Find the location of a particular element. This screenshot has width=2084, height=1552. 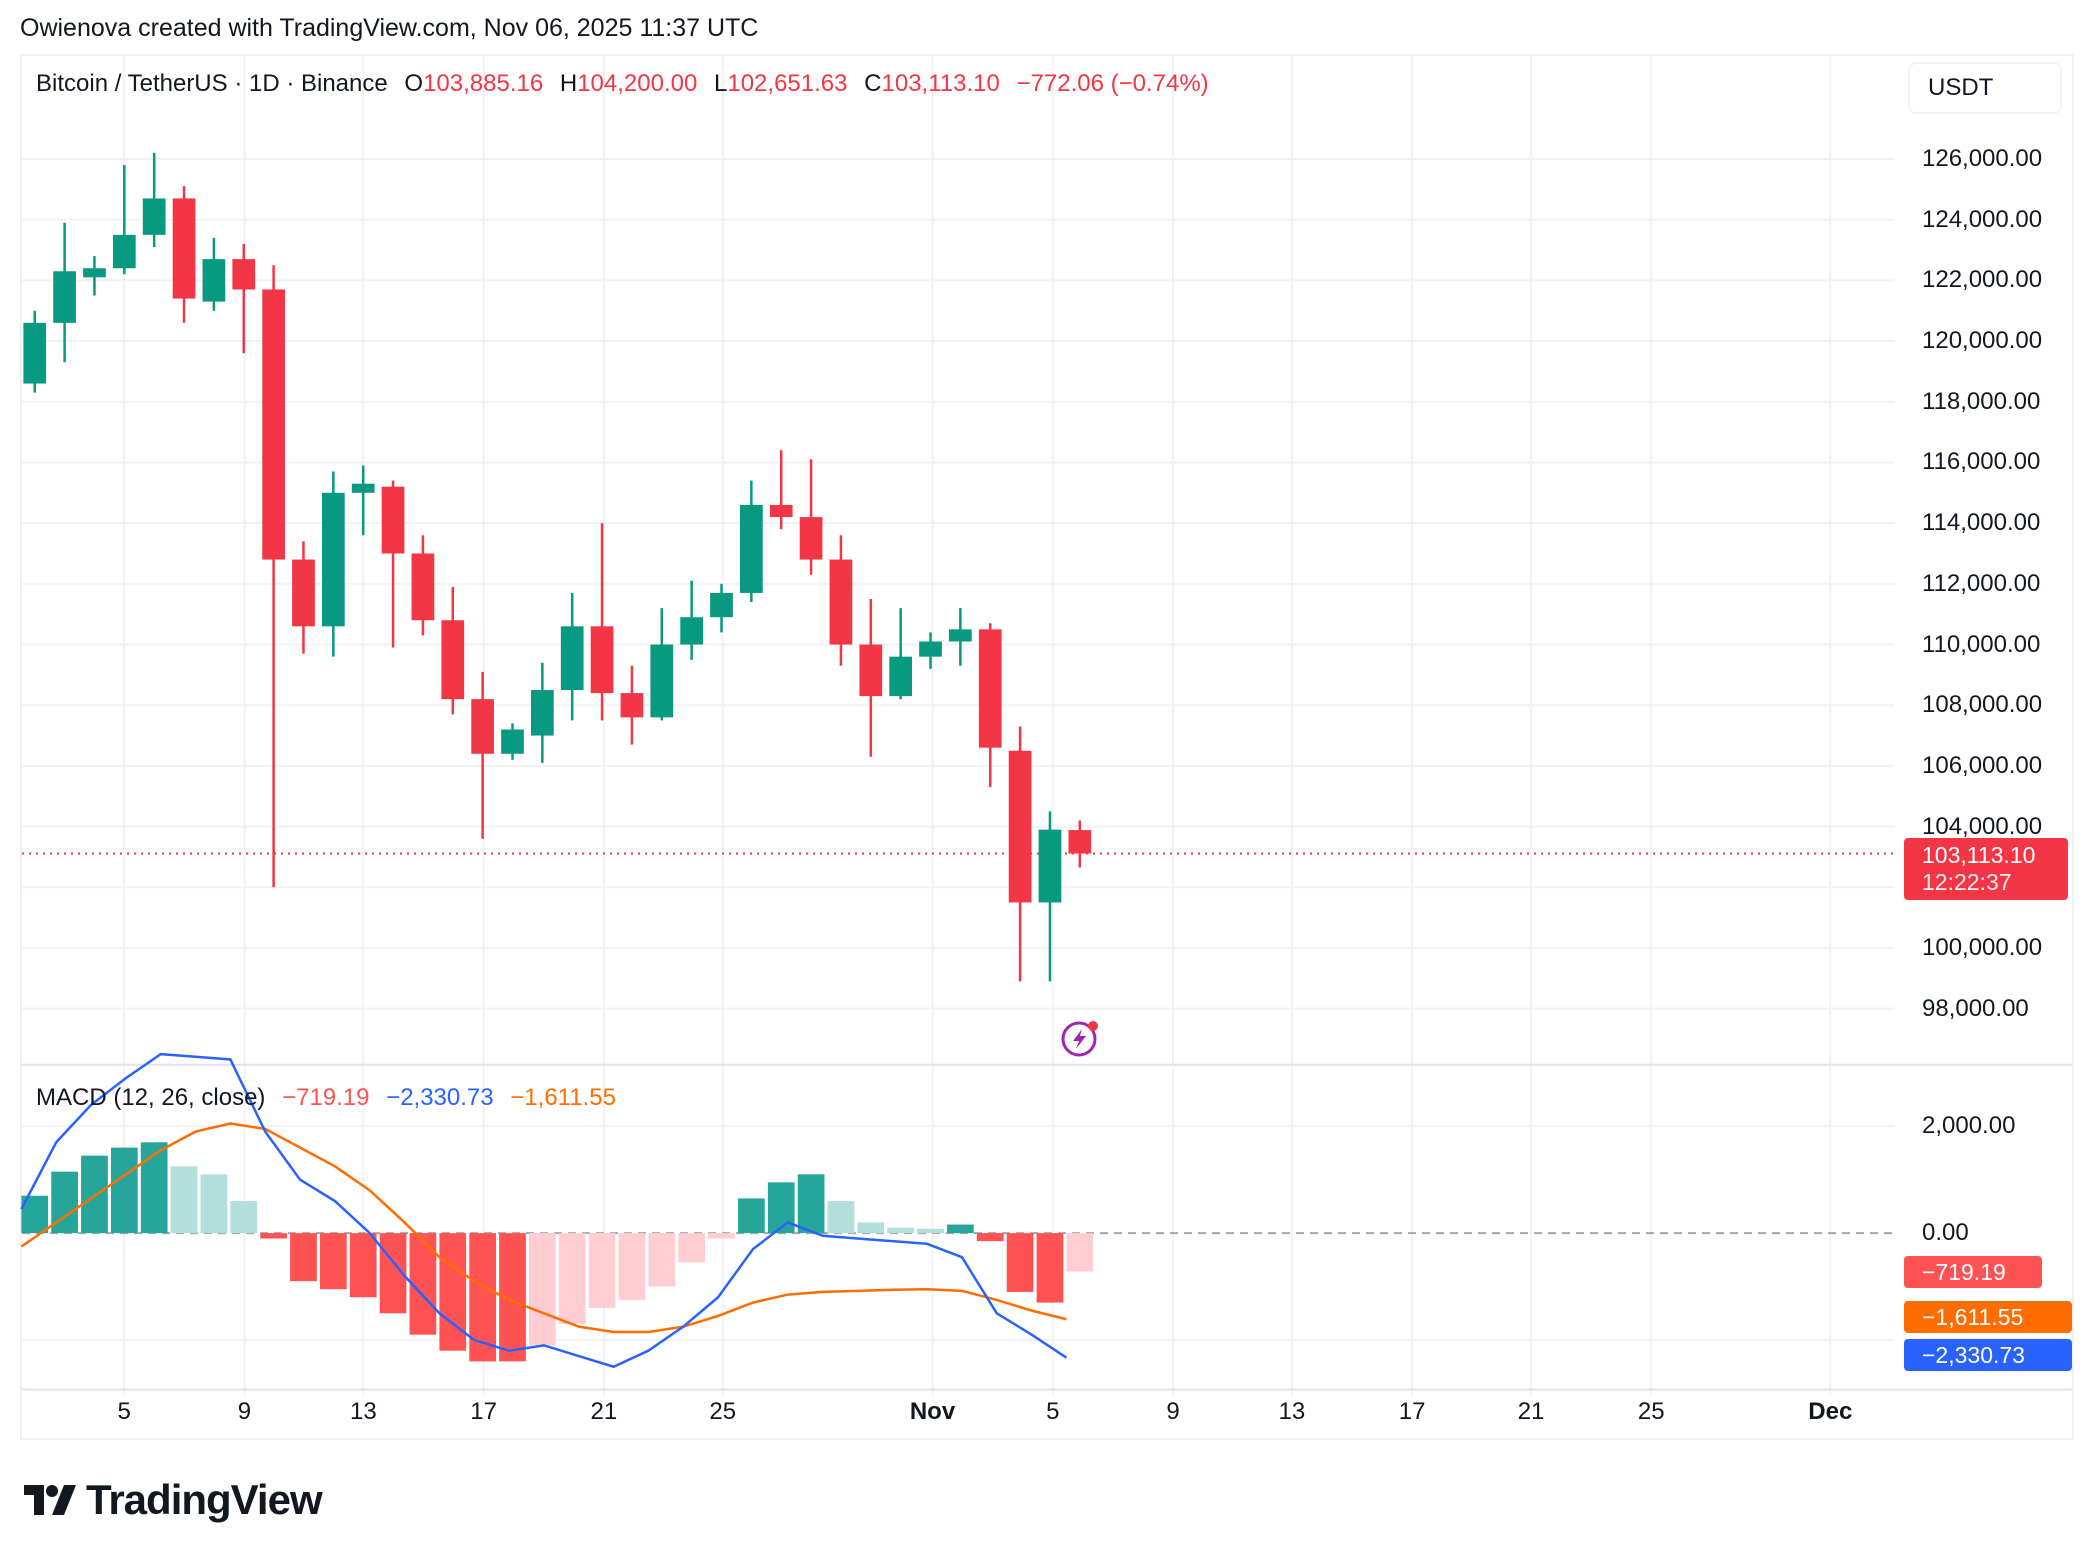

change-value: −772.06 (−0.74%) is located at coordinates (1112, 83).